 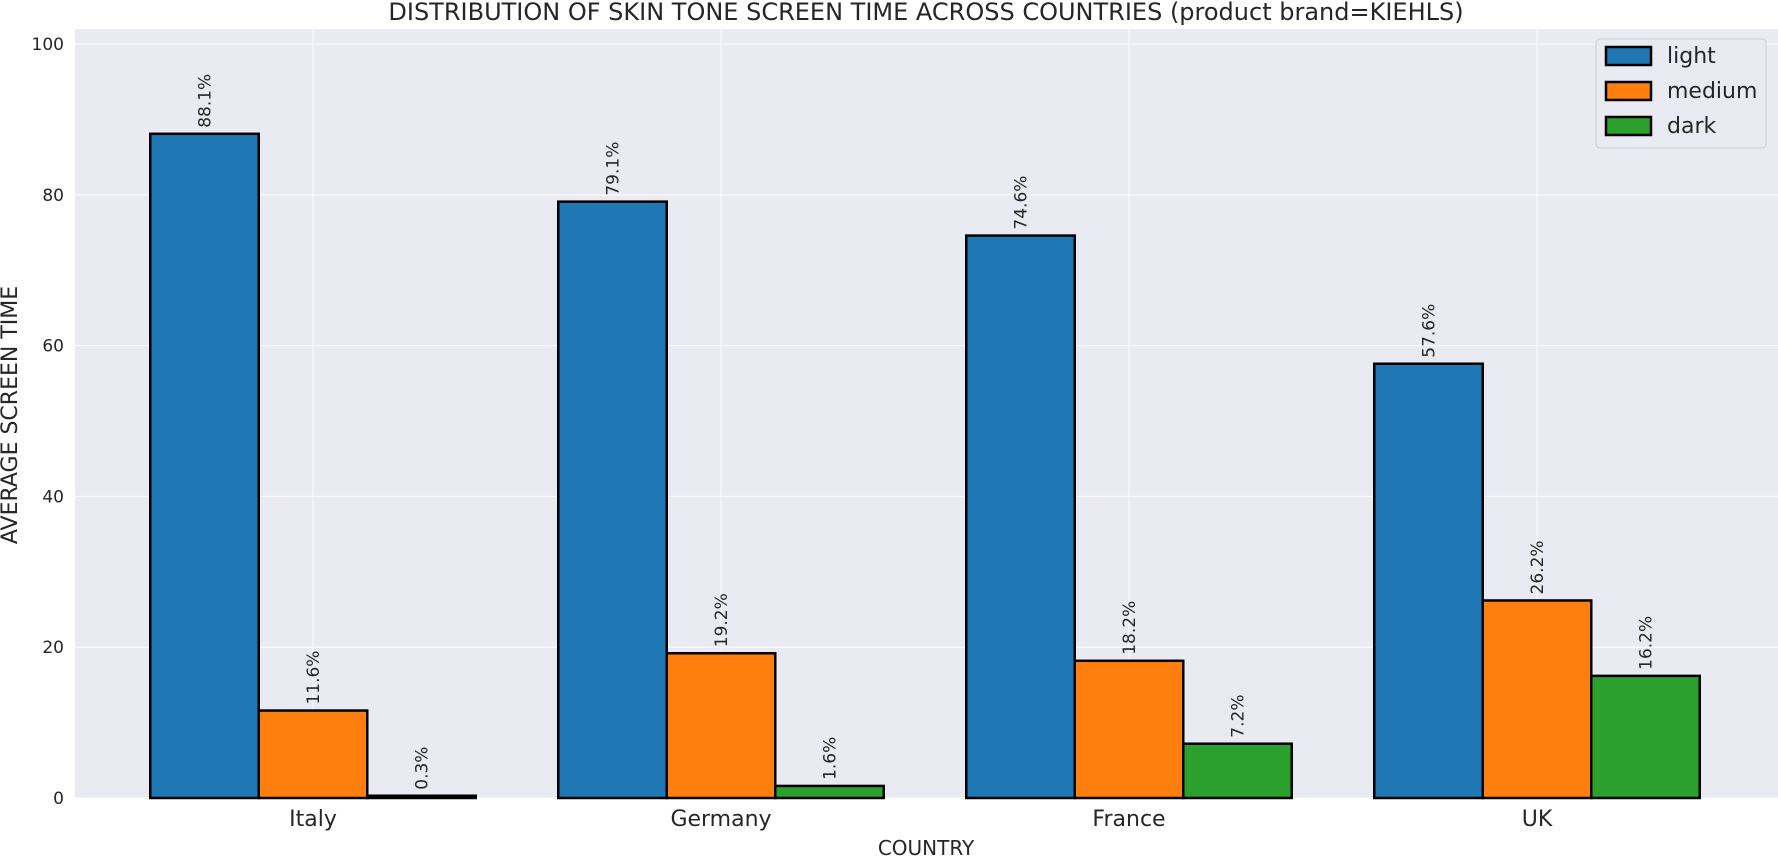 I want to click on data-label: 74.6%, so click(x=1022, y=203).